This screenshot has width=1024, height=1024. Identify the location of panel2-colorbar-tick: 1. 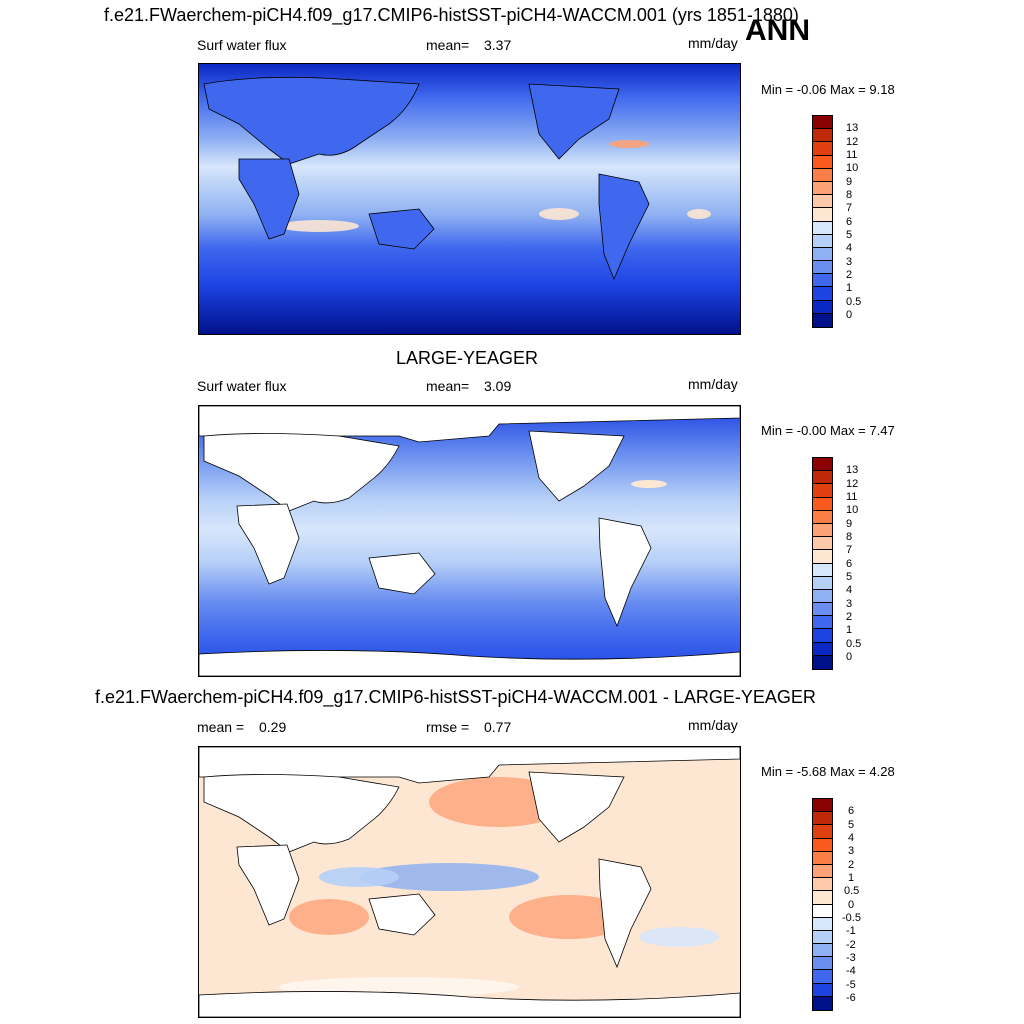
(849, 630).